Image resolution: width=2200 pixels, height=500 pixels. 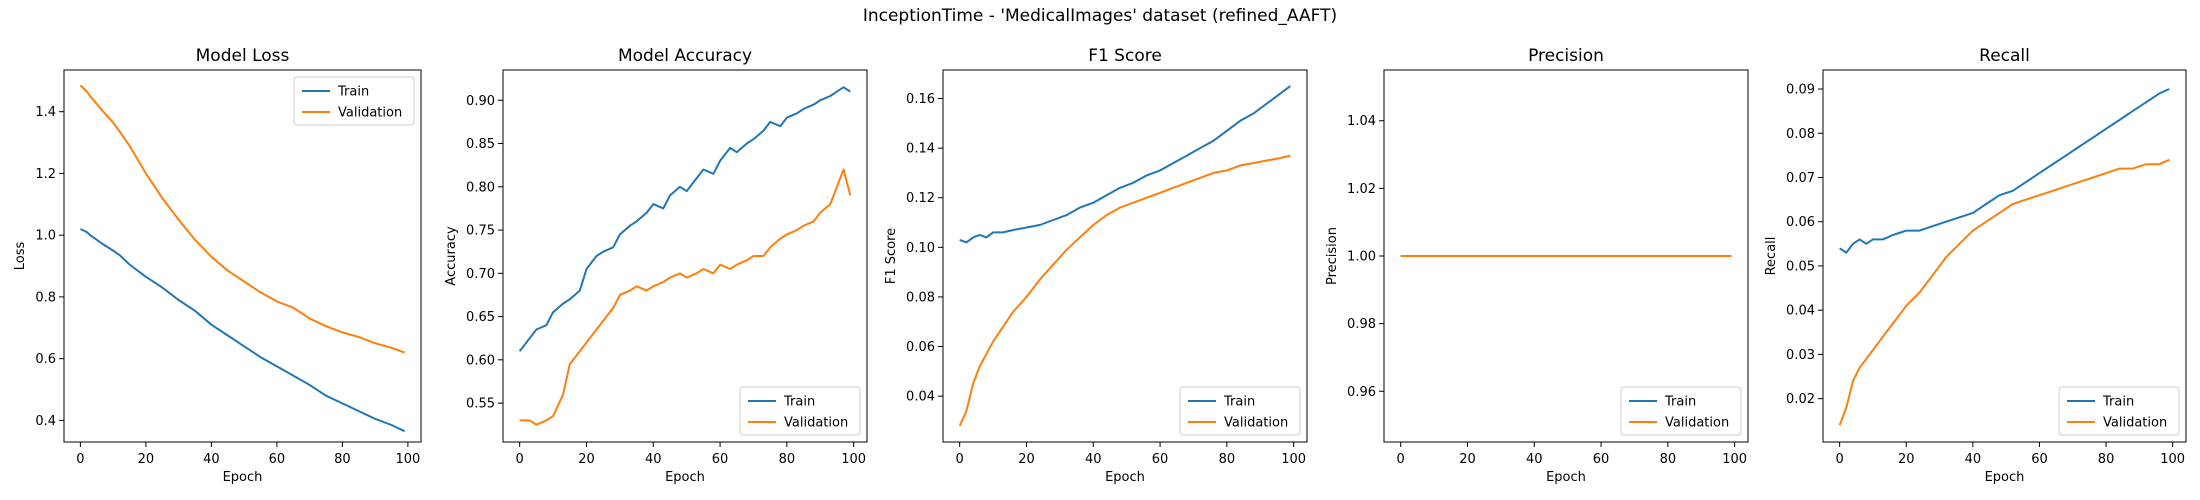 What do you see at coordinates (451, 256) in the screenshot?
I see `y-axis-label: Accuracy` at bounding box center [451, 256].